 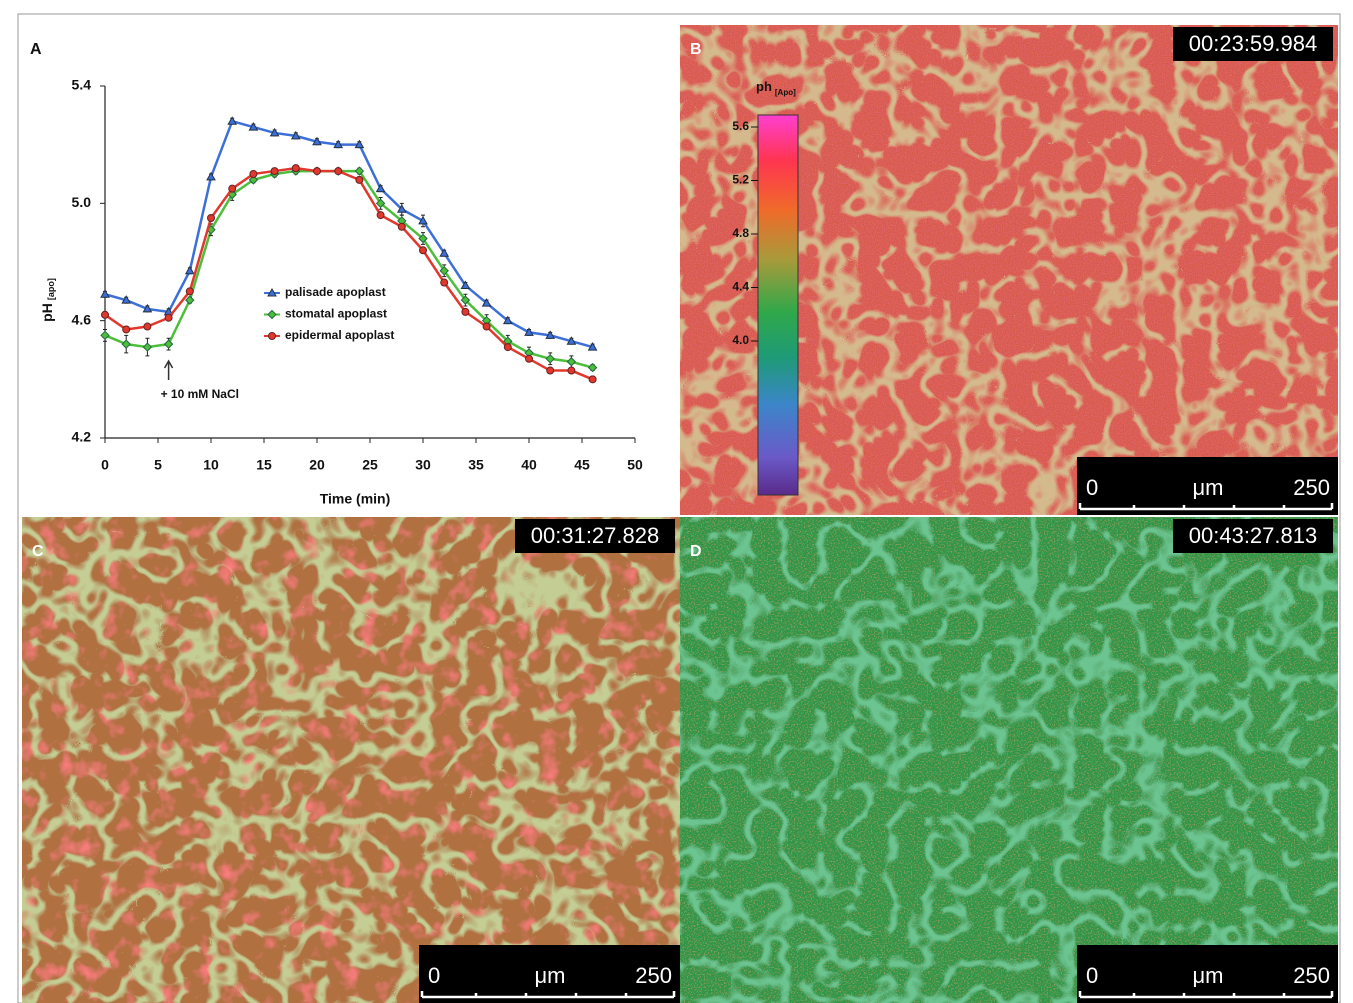 I want to click on y-tick-label: 4.6, so click(x=82, y=319).